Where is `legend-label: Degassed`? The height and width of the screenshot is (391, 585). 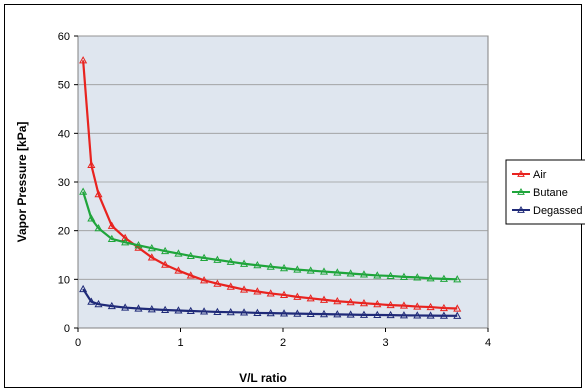 legend-label: Degassed is located at coordinates (558, 211).